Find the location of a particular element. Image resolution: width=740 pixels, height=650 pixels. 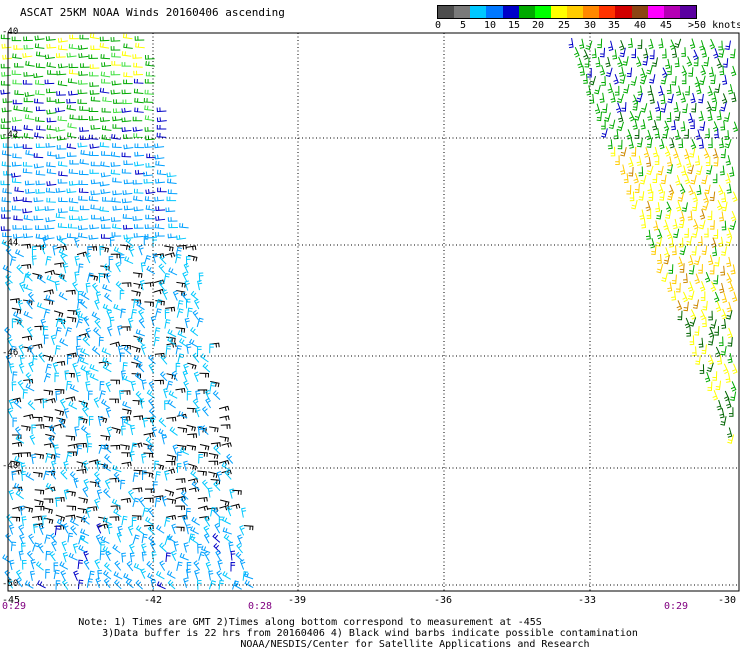

lat-label: -46 is located at coordinates (10, 353).